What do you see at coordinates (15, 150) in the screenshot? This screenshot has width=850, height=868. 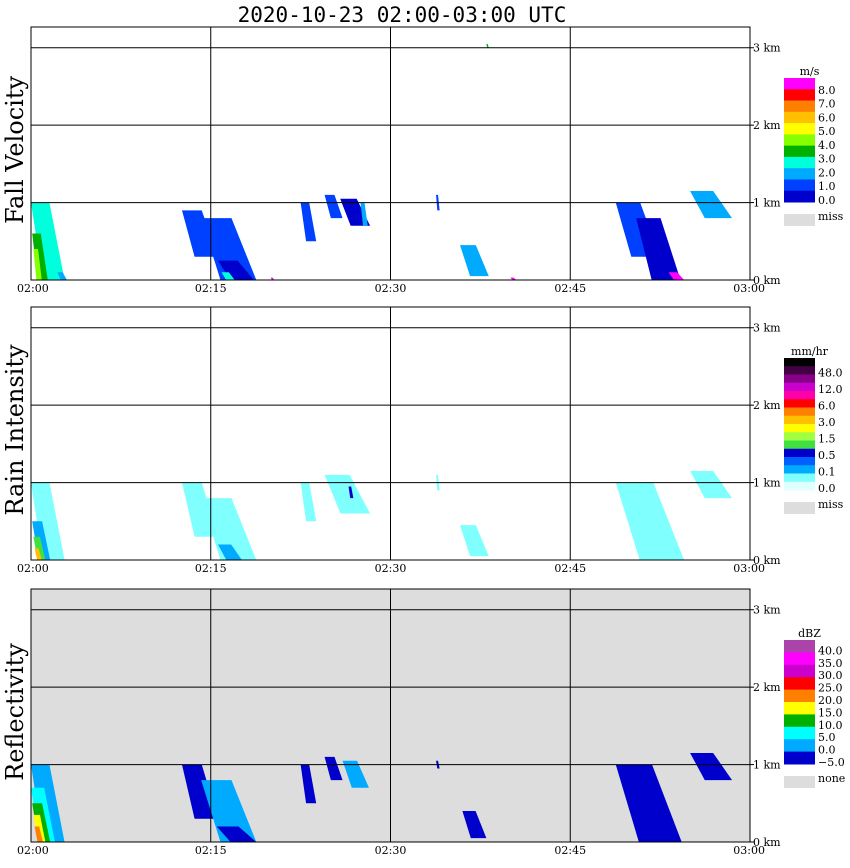 I see `panel-ylabel: Fall Velocity` at bounding box center [15, 150].